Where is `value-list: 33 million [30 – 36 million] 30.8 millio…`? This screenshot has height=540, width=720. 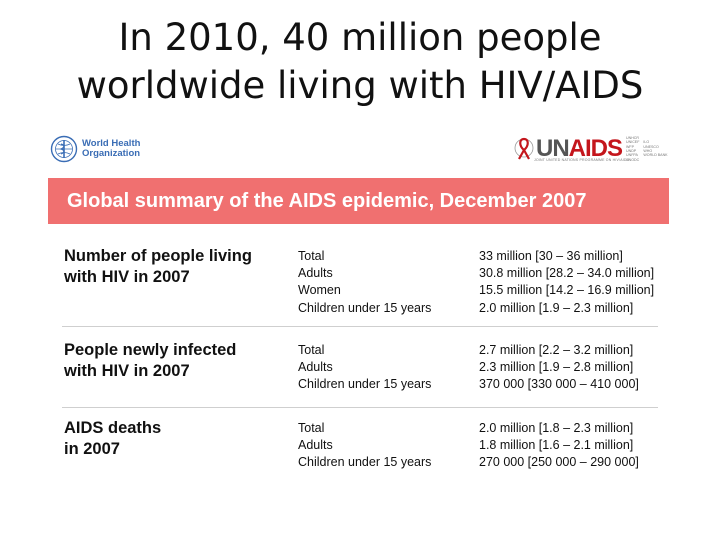 value-list: 33 million [30 – 36 million] 30.8 millio… is located at coordinates (571, 282).